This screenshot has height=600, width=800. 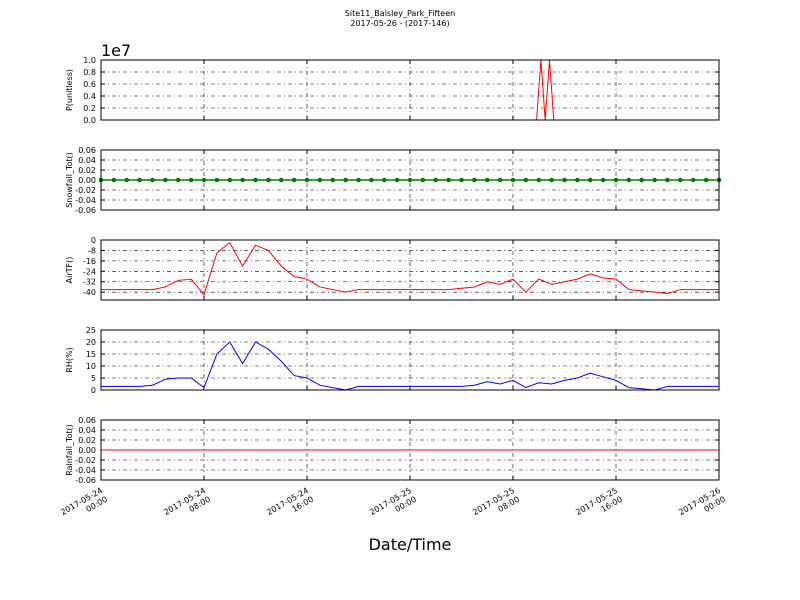 What do you see at coordinates (400, 13) in the screenshot?
I see `title: Site11_Baisley_Park_Fifteen` at bounding box center [400, 13].